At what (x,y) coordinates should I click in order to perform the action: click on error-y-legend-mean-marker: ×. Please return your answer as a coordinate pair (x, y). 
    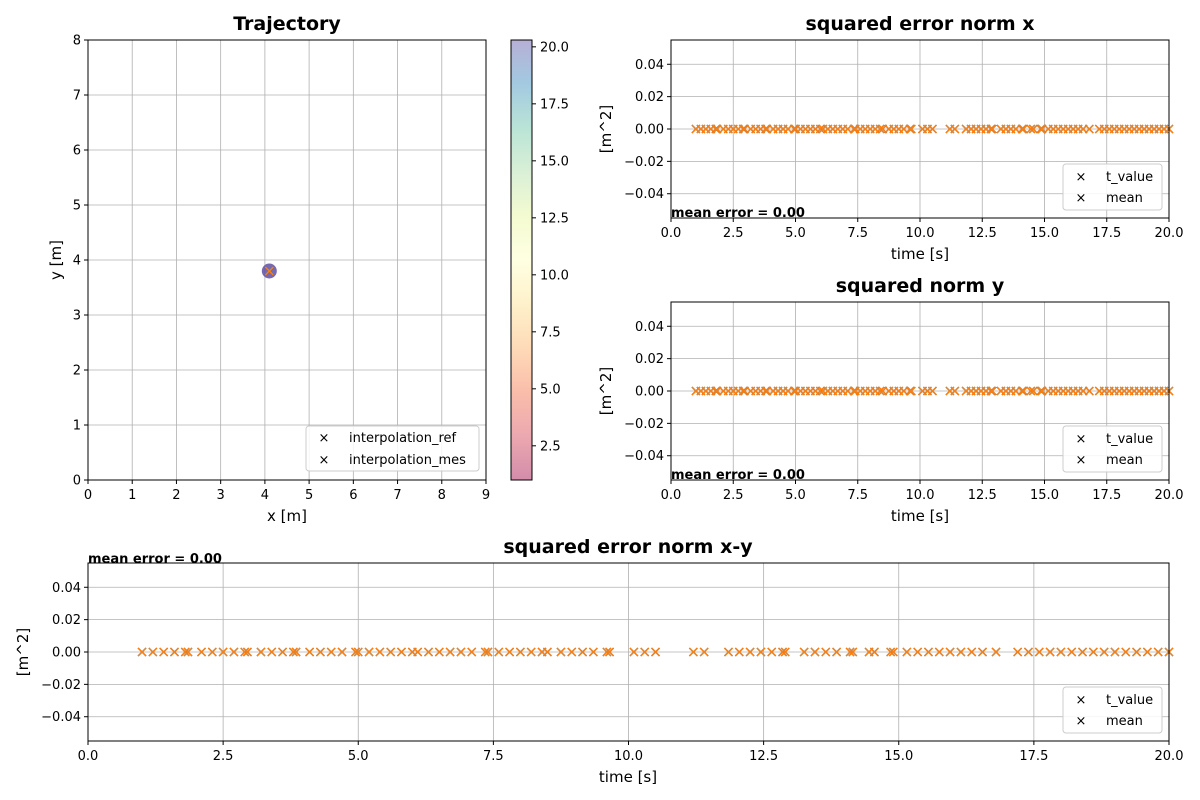
    Looking at the image, I should click on (1081, 460).